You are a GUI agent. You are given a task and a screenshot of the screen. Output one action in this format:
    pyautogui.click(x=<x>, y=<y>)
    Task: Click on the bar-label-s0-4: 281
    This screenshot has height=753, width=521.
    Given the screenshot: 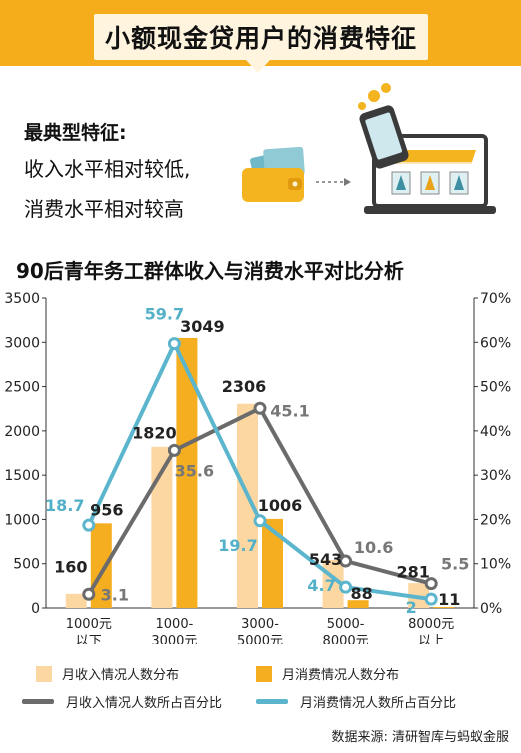 What is the action you would take?
    pyautogui.click(x=412, y=572)
    